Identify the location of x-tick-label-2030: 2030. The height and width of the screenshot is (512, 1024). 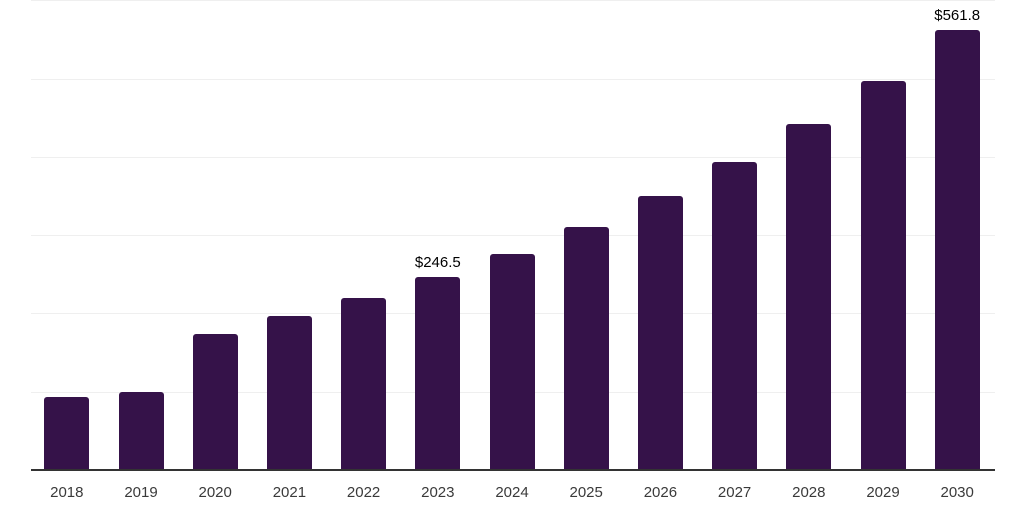
(957, 492).